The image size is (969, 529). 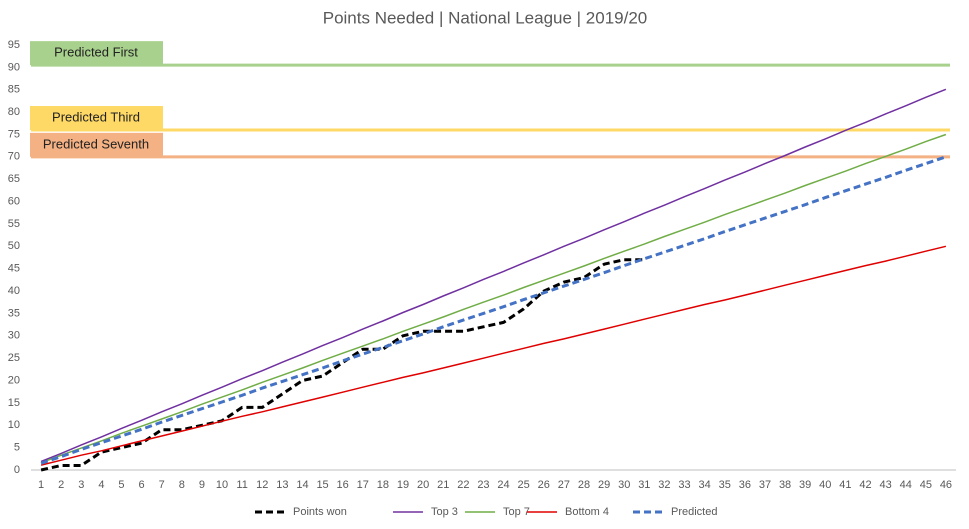 What do you see at coordinates (14, 336) in the screenshot?
I see `y-tick-label: 30` at bounding box center [14, 336].